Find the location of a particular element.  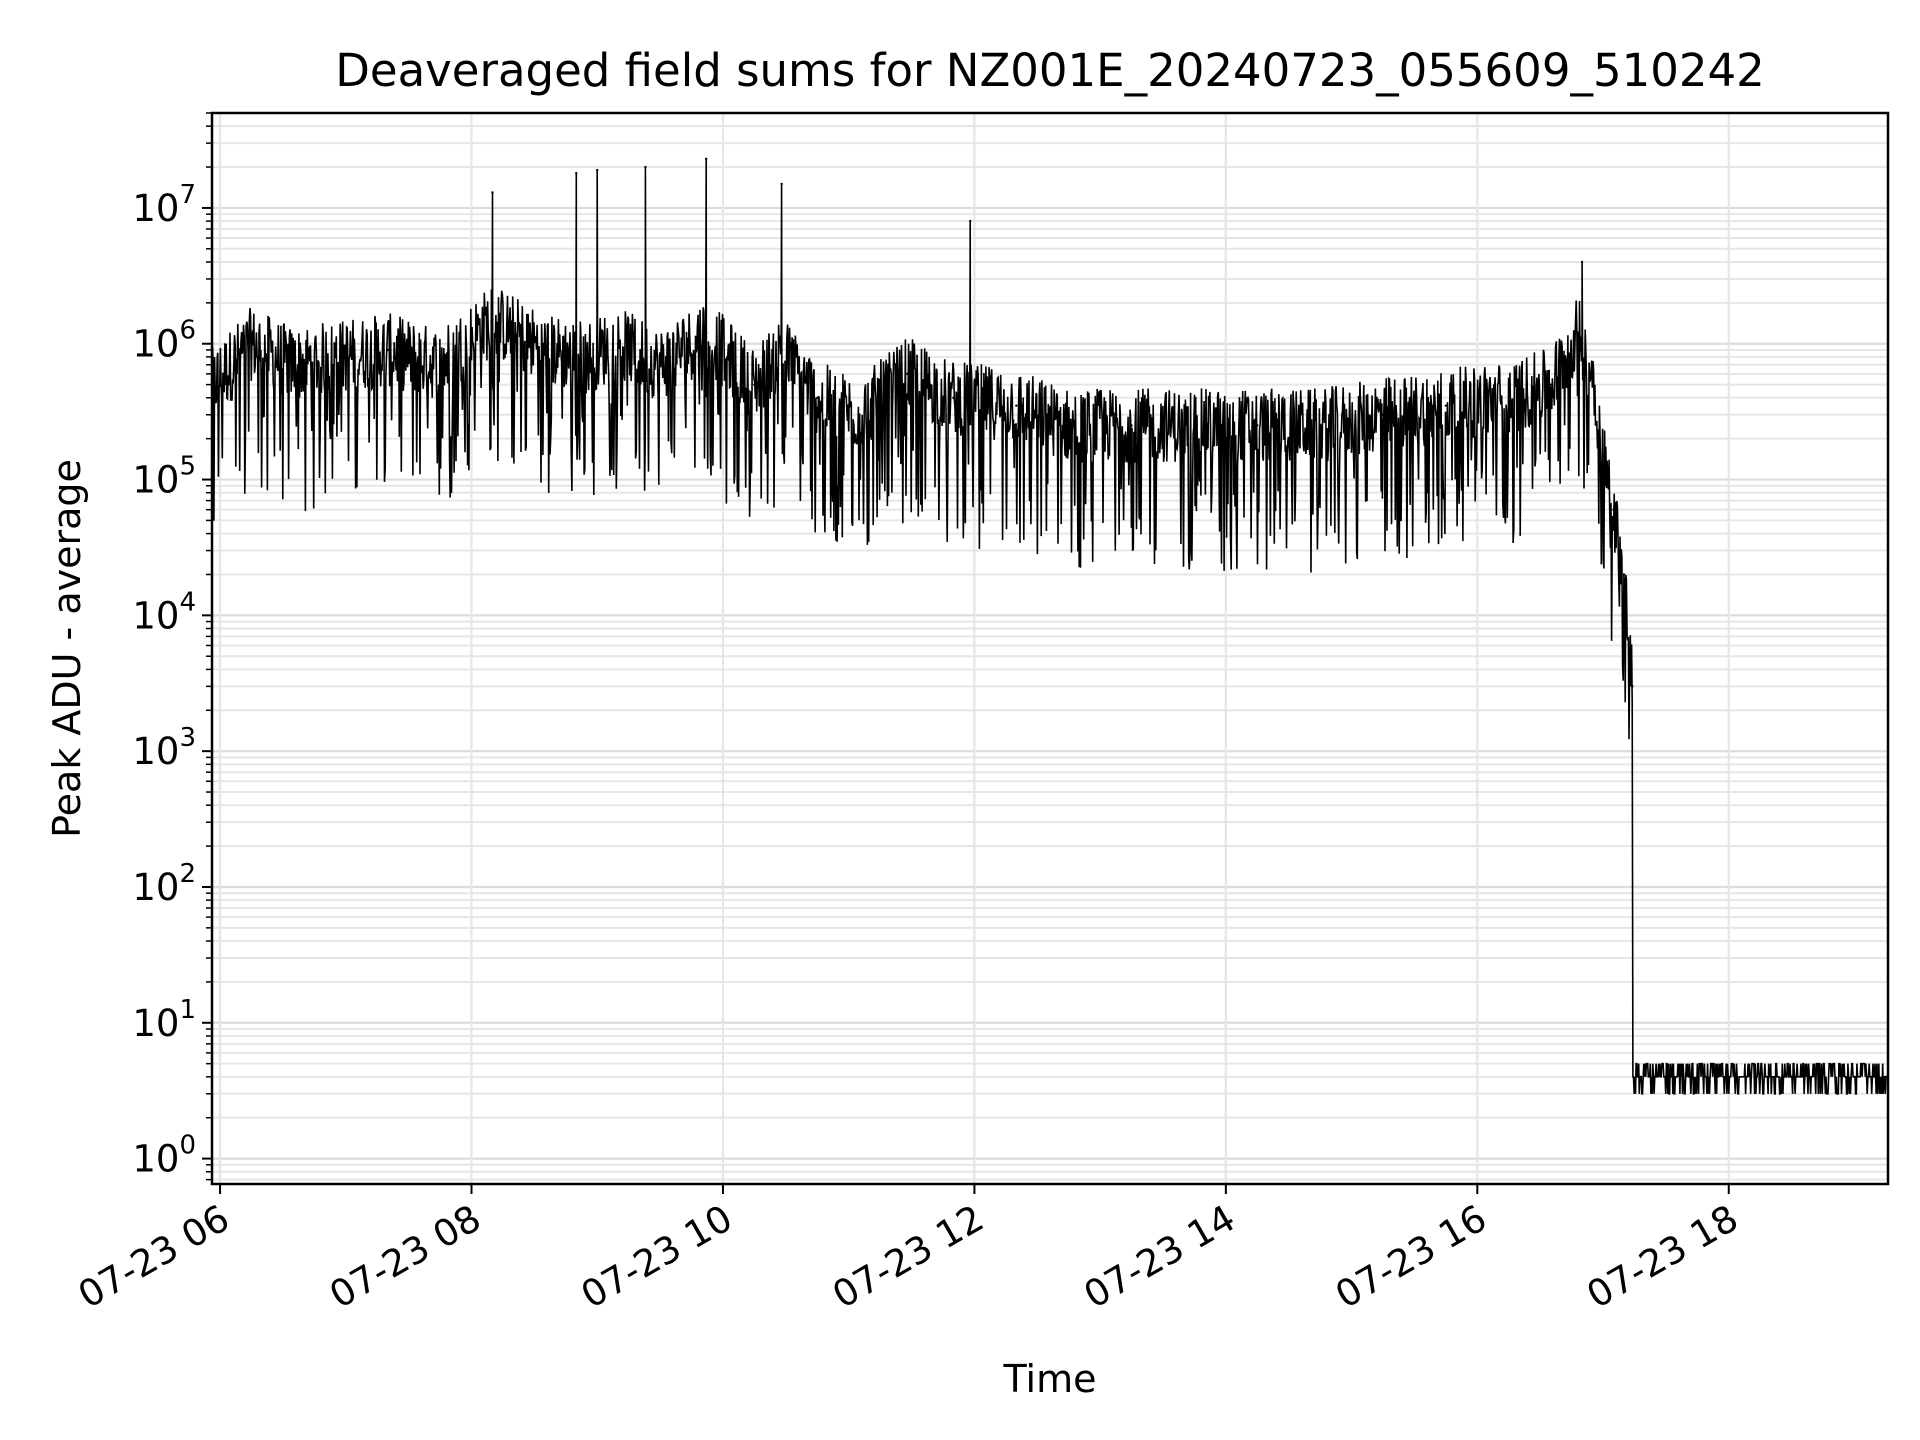

y-tick-label: 10⁷ is located at coordinates (164, 205).